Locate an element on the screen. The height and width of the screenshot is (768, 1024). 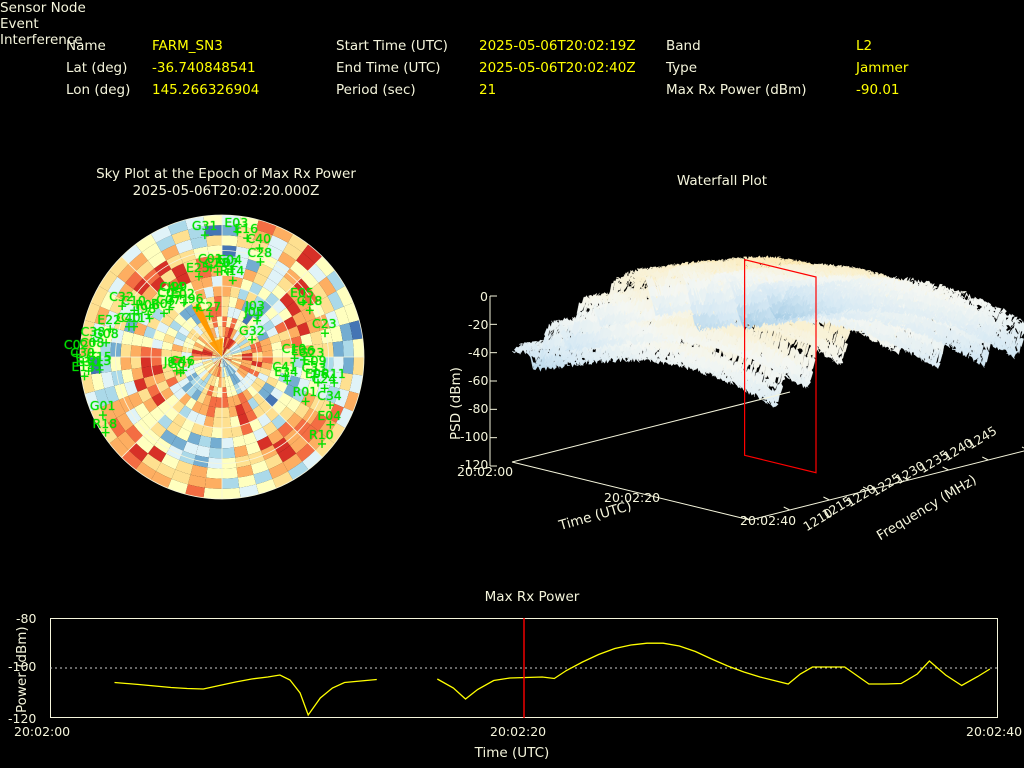
satellite-label: E06 is located at coordinates (317, 373).